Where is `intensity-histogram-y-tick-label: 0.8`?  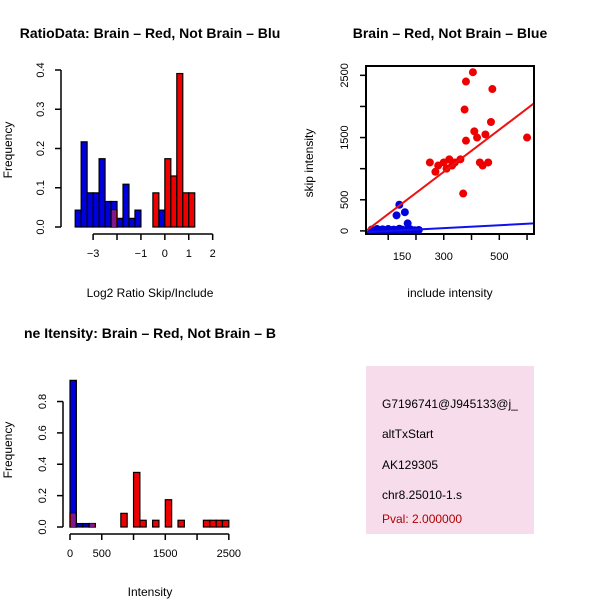 intensity-histogram-y-tick-label: 0.8 is located at coordinates (43, 401).